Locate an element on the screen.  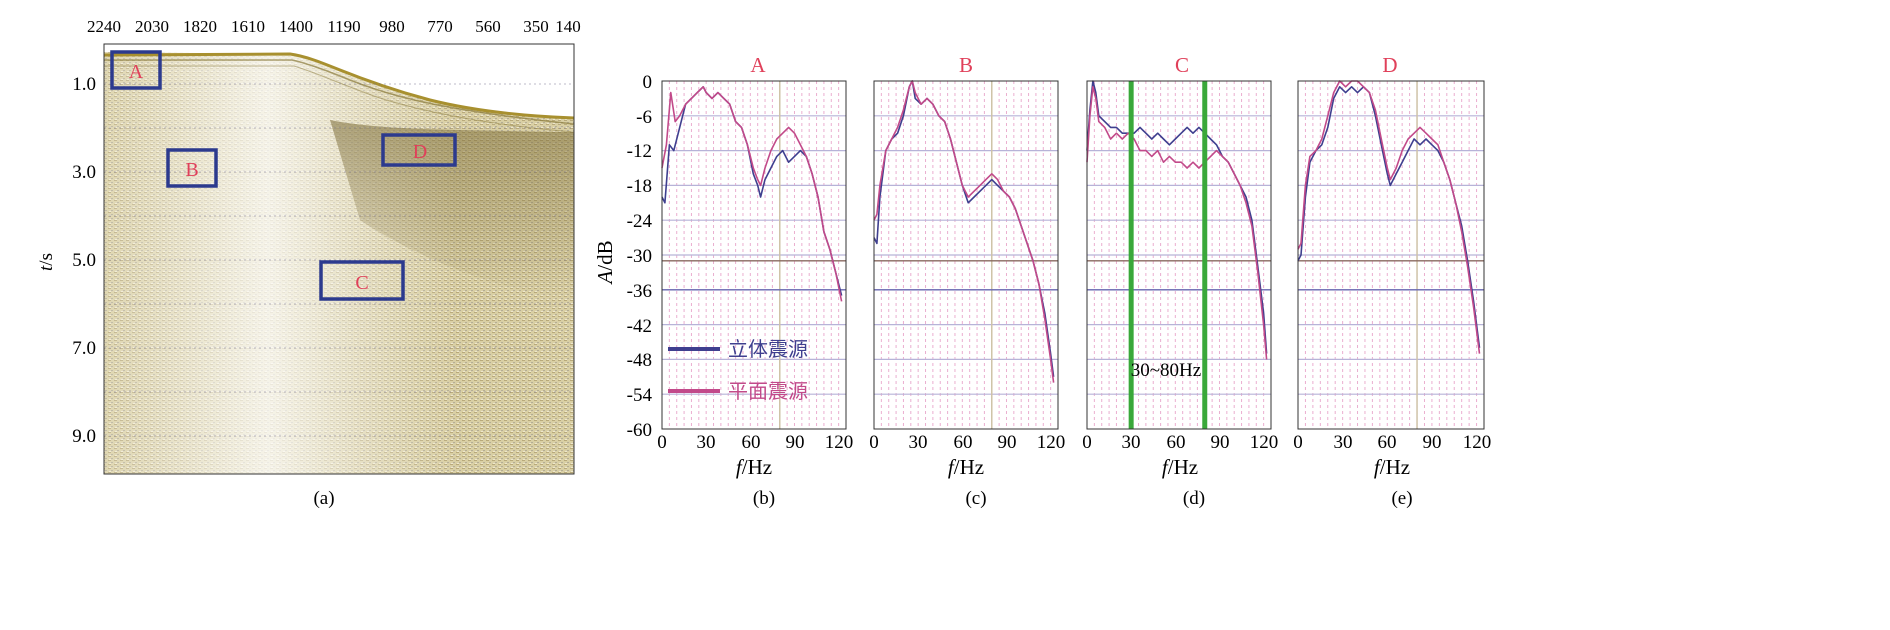
a-x-tick: 770 is located at coordinates (440, 26).